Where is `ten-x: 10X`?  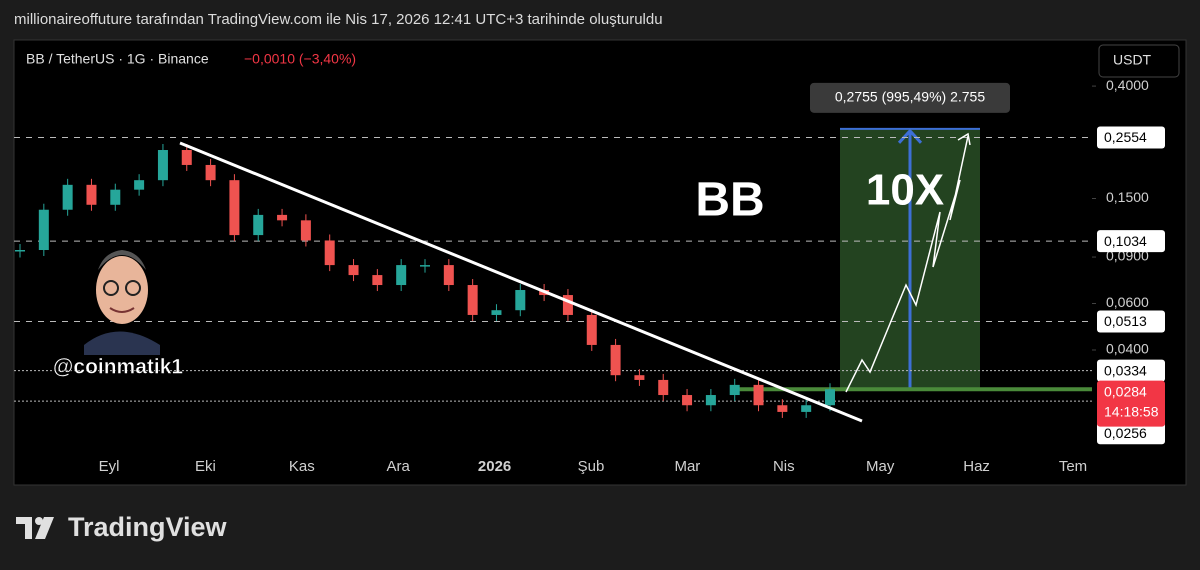
ten-x: 10X is located at coordinates (905, 190).